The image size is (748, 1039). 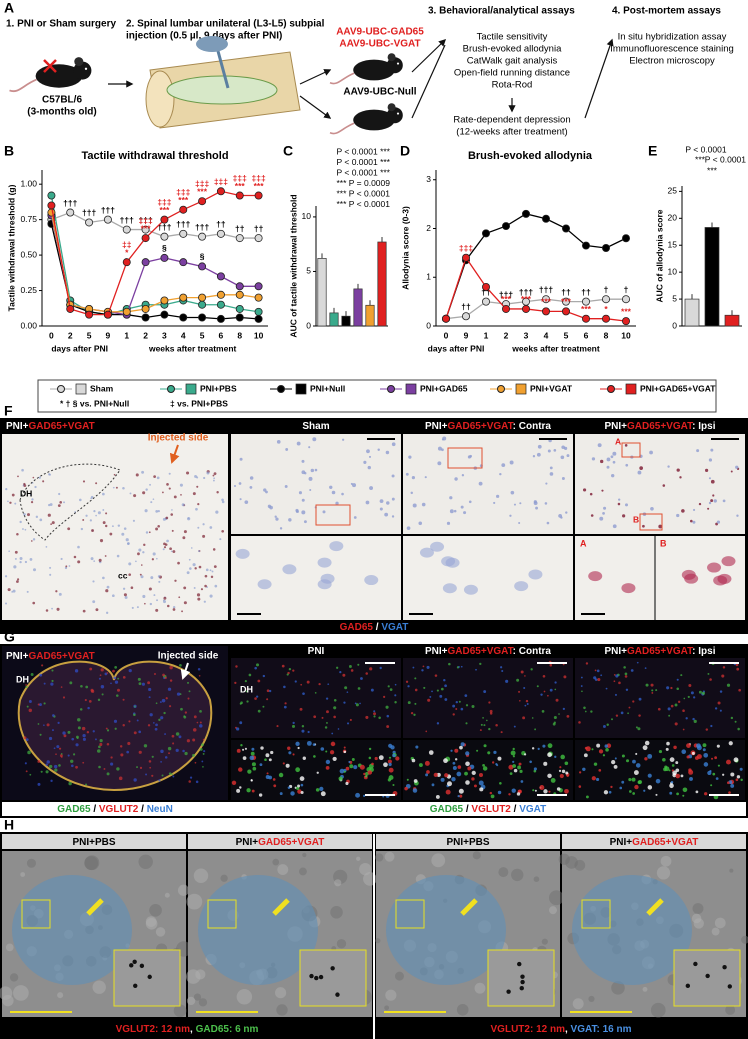 I want to click on y-tick-label: 0.50, so click(x=28, y=254).